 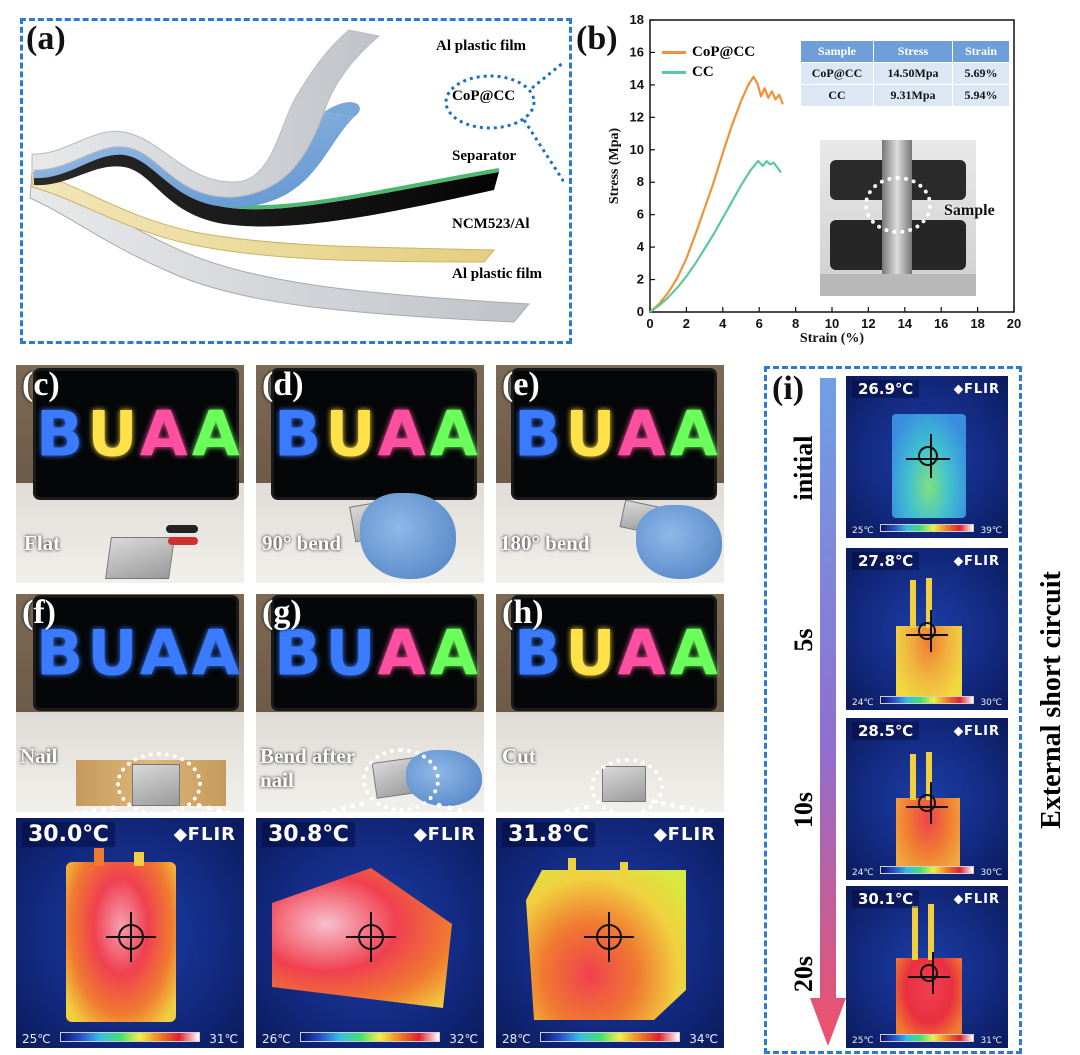 What do you see at coordinates (637, 149) in the screenshot?
I see `y-tick-label: 10` at bounding box center [637, 149].